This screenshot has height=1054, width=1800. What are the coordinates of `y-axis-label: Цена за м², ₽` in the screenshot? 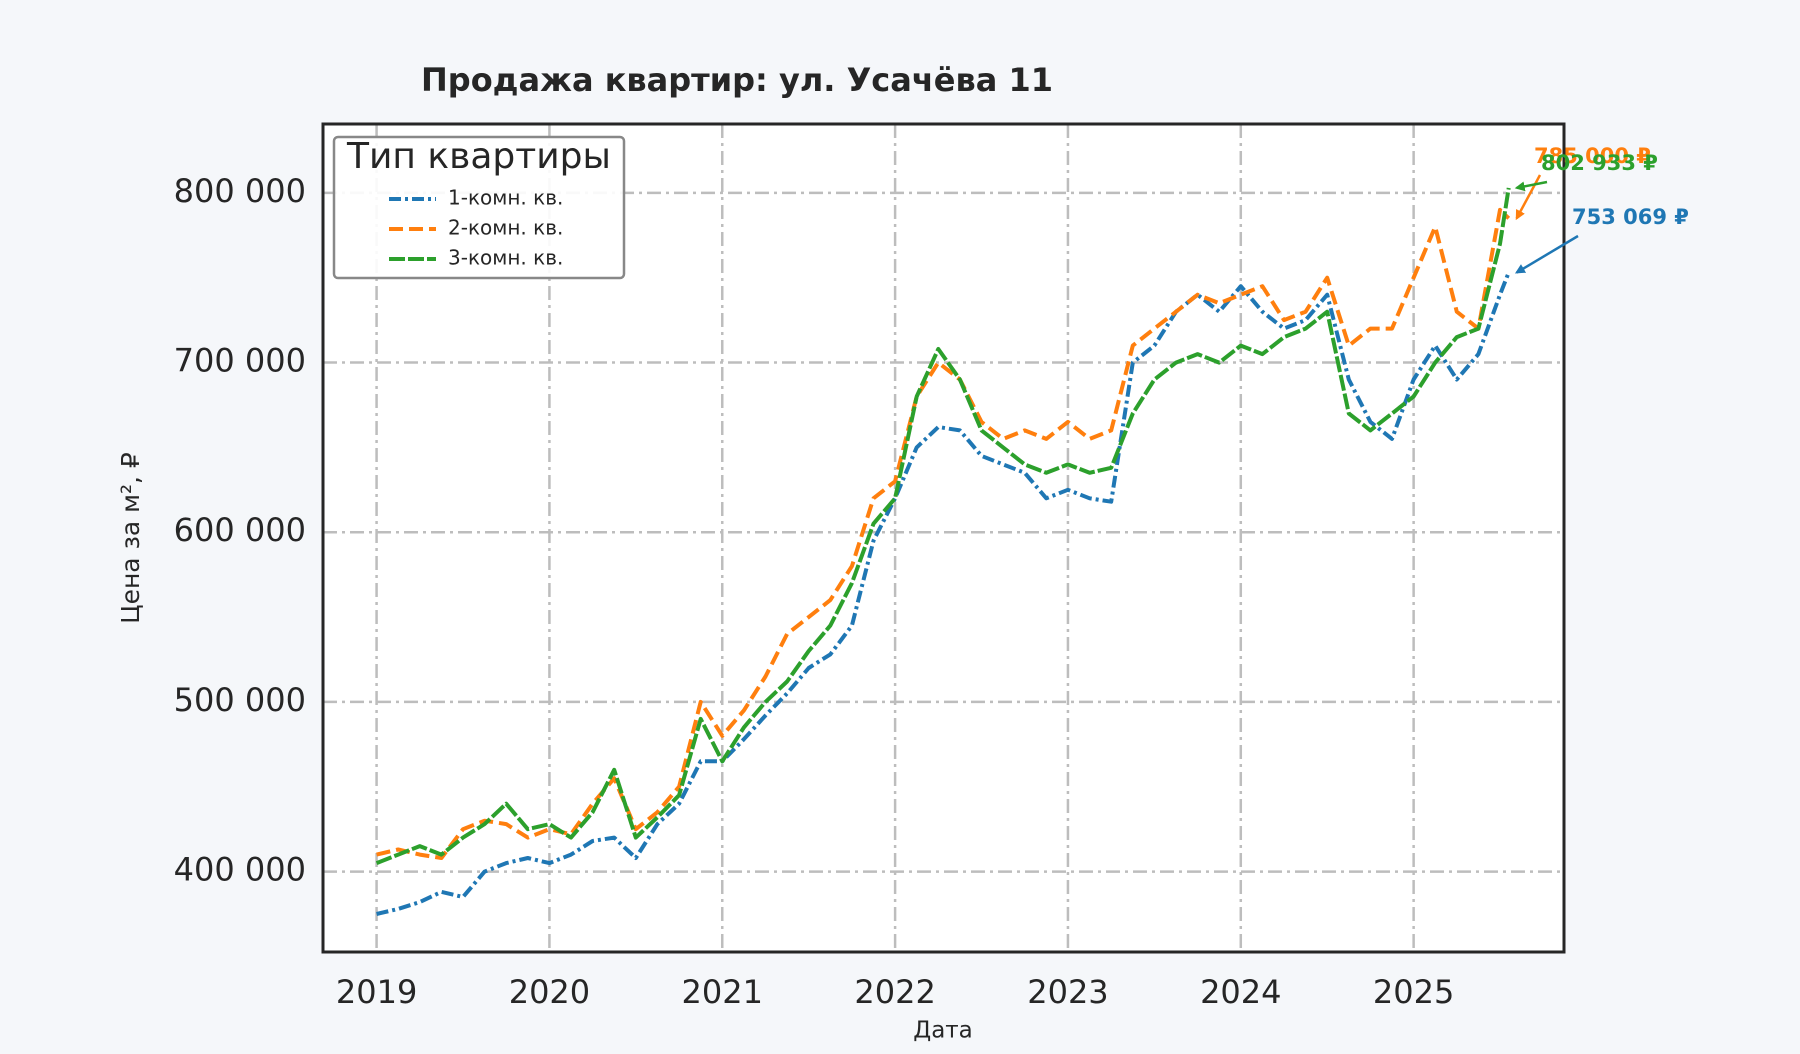 It's located at (130, 538).